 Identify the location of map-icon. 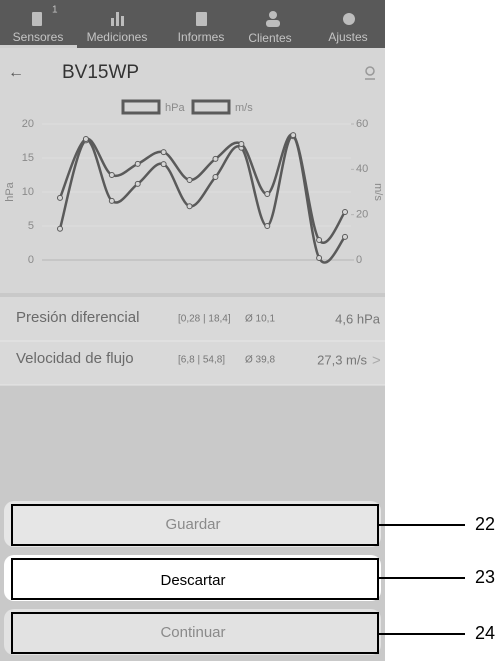
(370, 71).